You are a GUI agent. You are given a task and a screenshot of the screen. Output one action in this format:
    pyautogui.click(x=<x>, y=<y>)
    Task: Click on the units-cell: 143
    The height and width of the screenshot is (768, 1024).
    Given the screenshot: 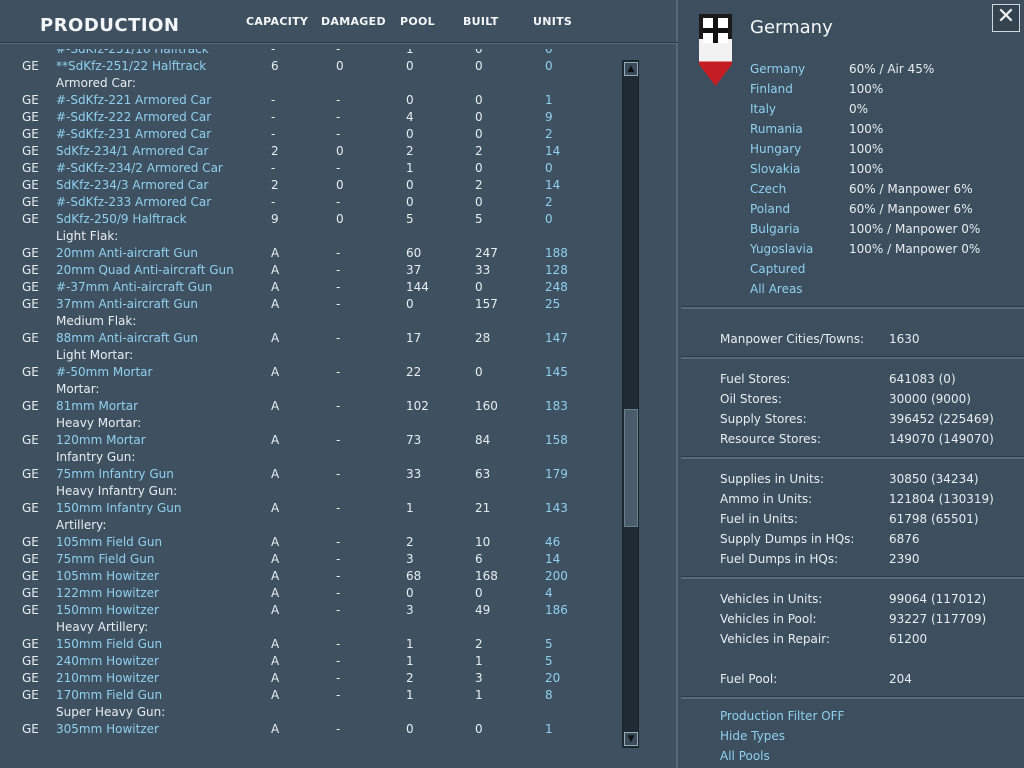 What is the action you would take?
    pyautogui.click(x=556, y=508)
    